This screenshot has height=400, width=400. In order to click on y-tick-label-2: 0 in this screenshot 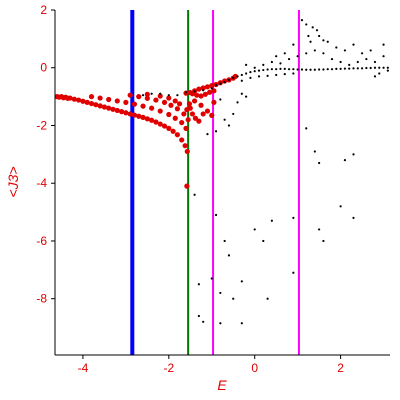, I will do `click(43, 68)`.